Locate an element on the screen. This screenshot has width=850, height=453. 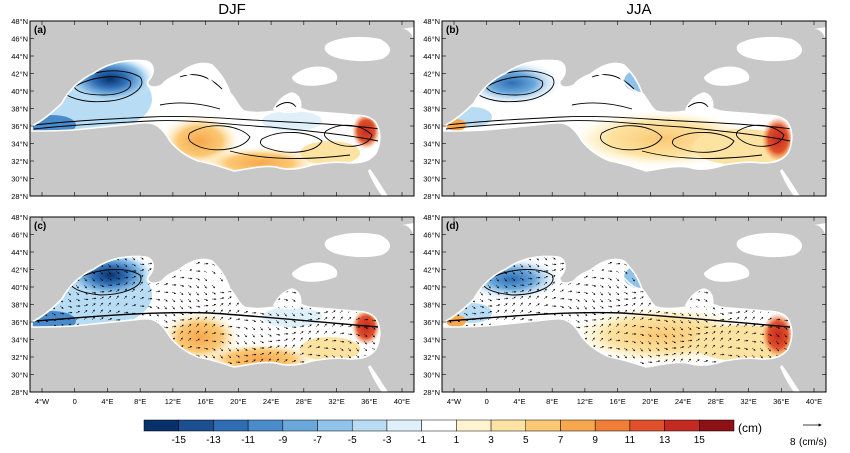
lon-tick-label: 28°E is located at coordinates (304, 401).